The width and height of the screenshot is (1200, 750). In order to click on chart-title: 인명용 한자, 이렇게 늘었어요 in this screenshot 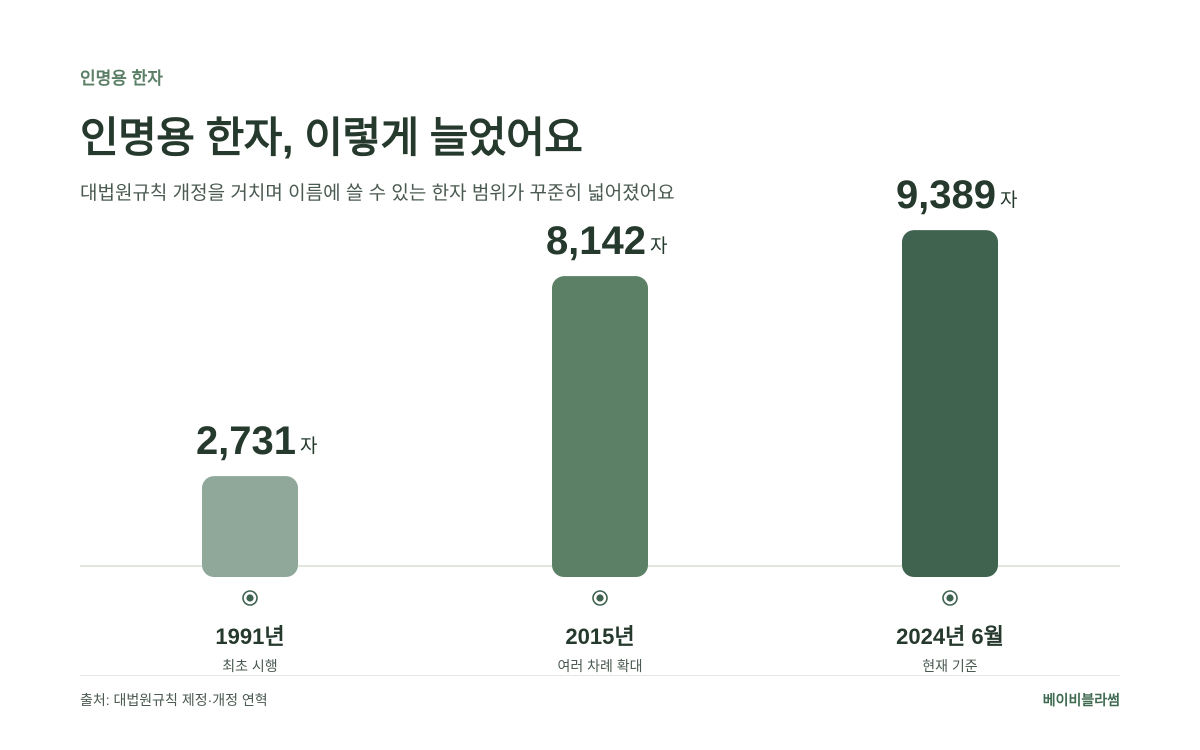, I will do `click(331, 137)`.